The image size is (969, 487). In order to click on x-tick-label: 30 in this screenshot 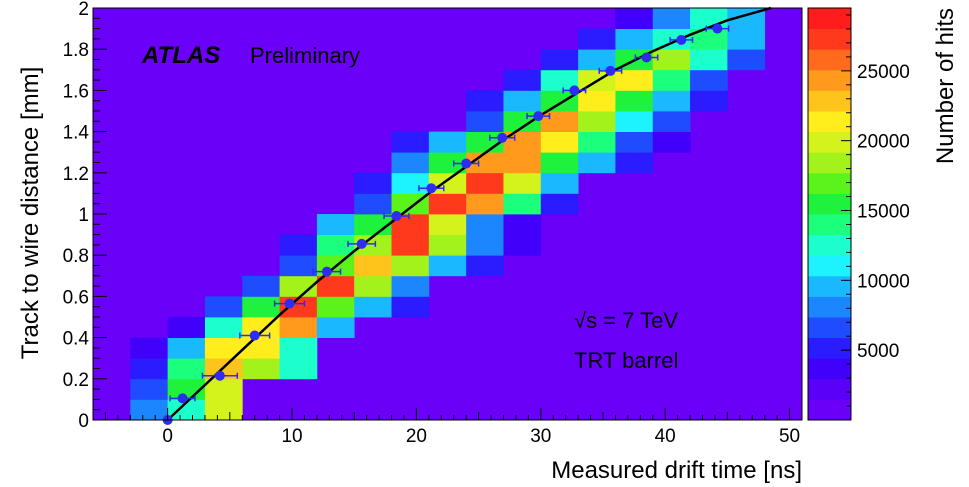, I will do `click(540, 436)`.